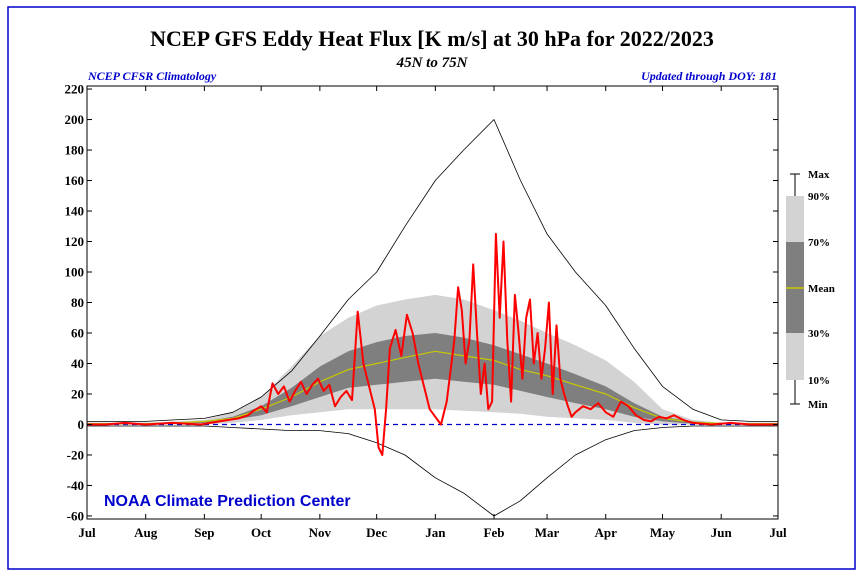 The image size is (864, 576). Describe the element at coordinates (795, 219) in the screenshot. I see `legend-upper-light` at that location.